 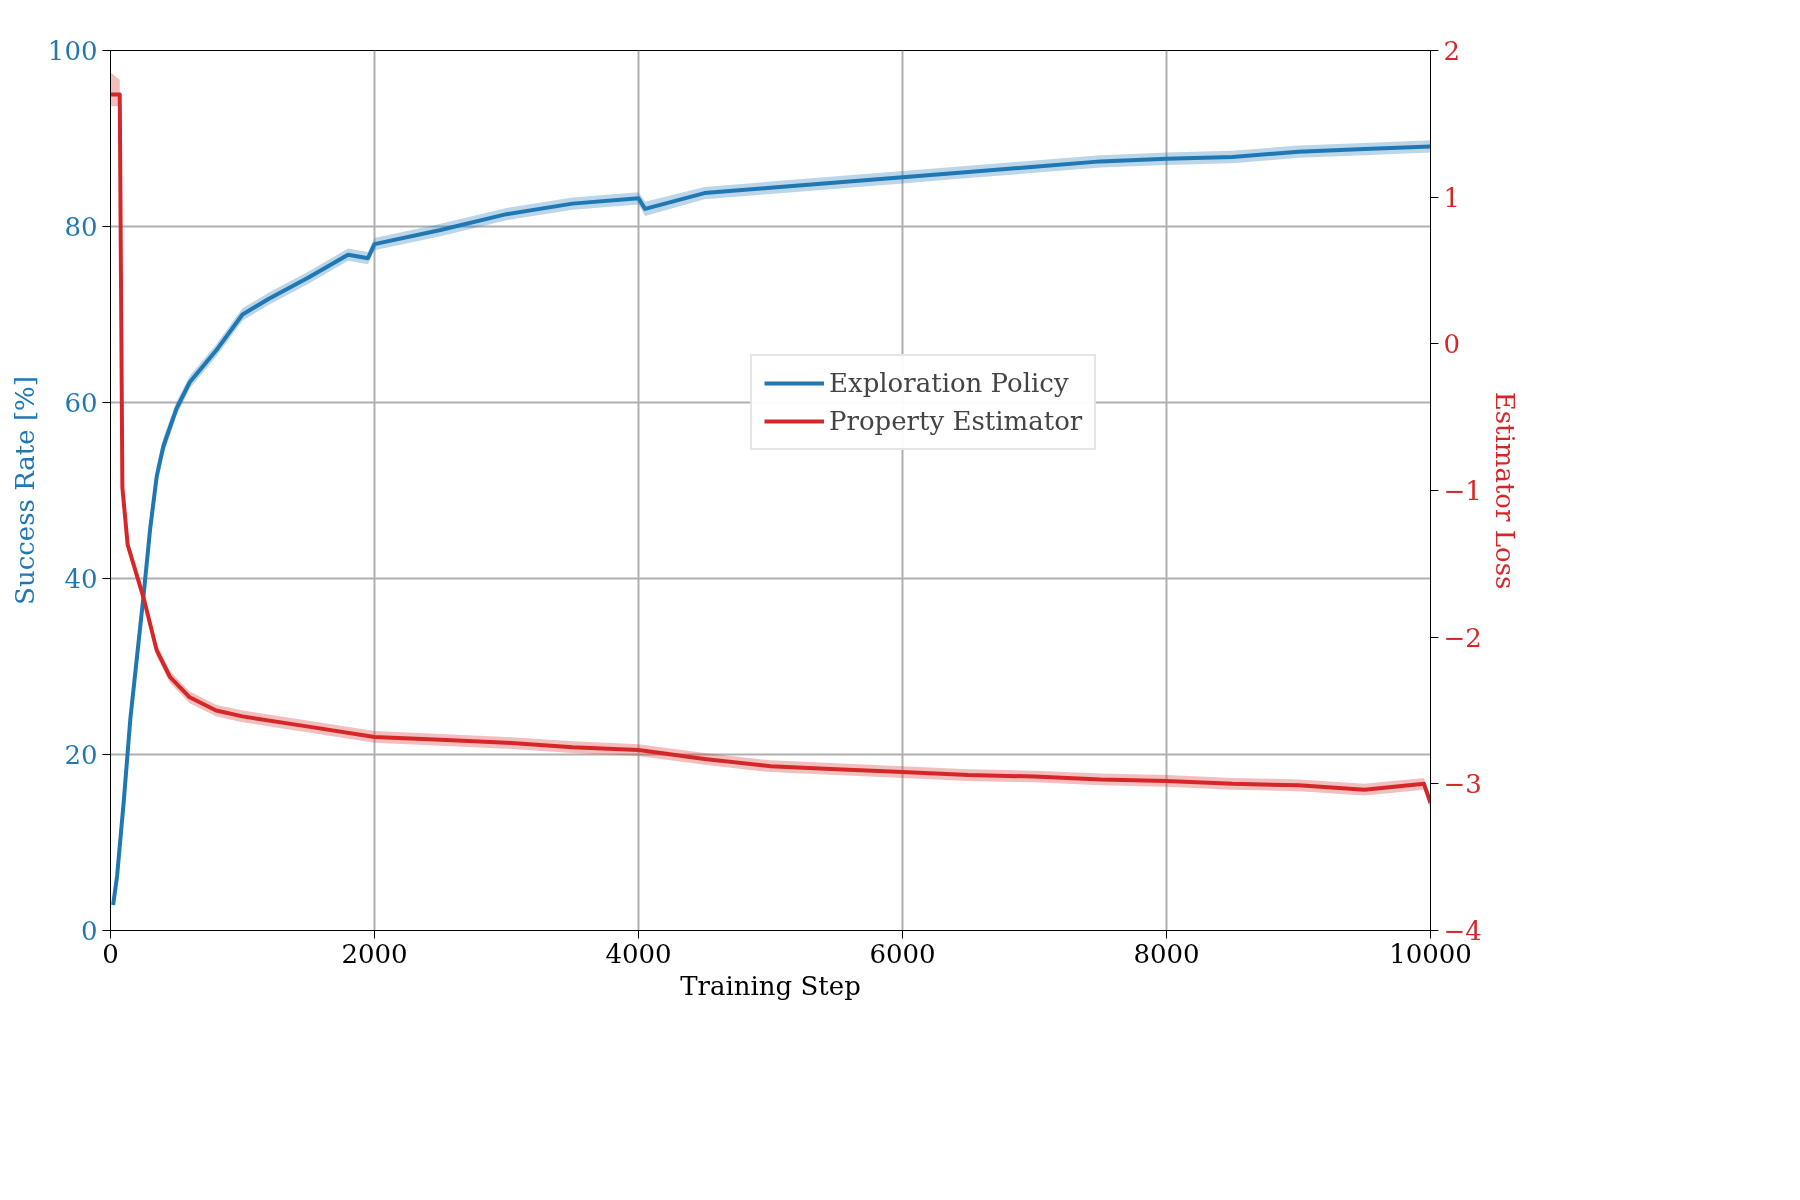 I want to click on y-axis-title: Success Rate [%], so click(x=24, y=490).